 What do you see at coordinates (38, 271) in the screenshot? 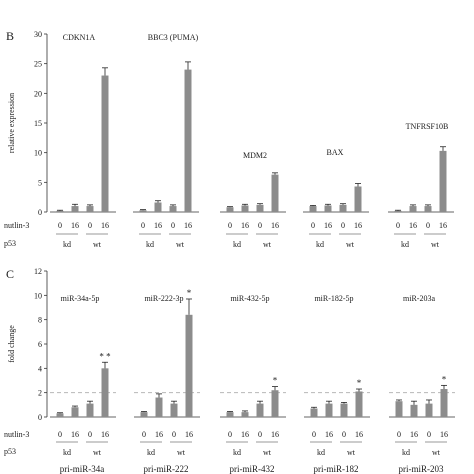
I see `y-tick-label: 12` at bounding box center [38, 271].